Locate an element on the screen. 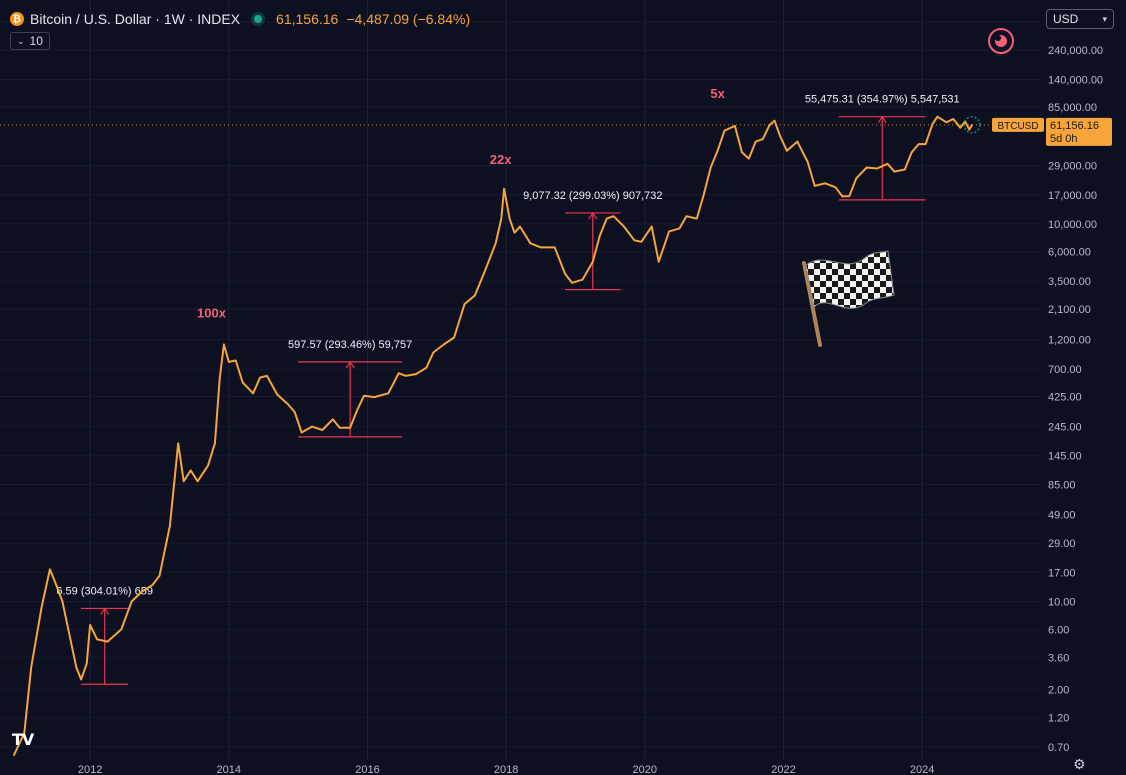 Image resolution: width=1126 pixels, height=775 pixels. gear-icon: ⚙ is located at coordinates (1079, 765).